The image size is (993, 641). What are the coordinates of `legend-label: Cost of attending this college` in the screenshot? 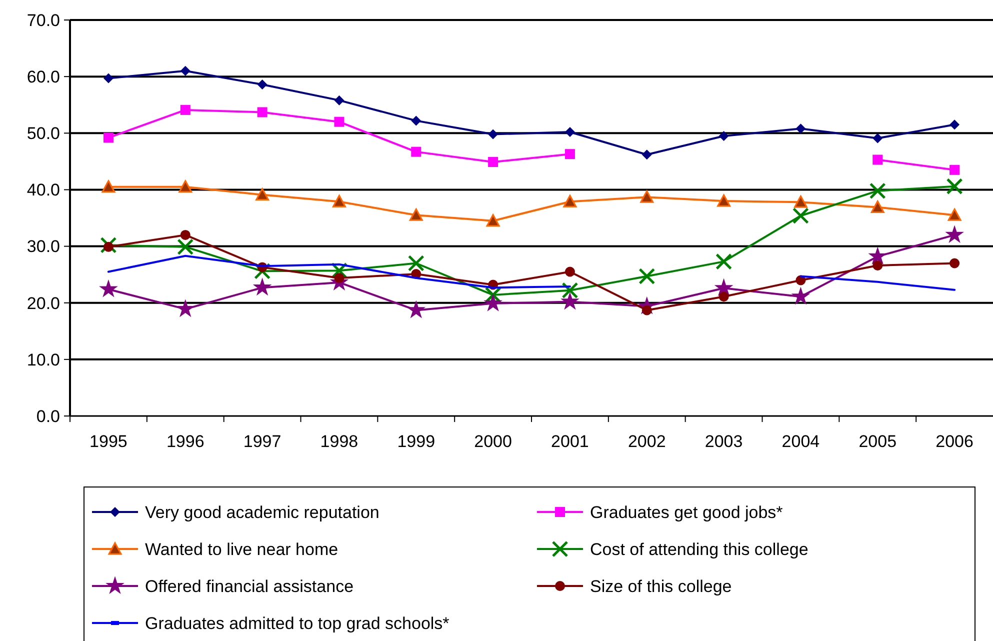 It's located at (699, 549).